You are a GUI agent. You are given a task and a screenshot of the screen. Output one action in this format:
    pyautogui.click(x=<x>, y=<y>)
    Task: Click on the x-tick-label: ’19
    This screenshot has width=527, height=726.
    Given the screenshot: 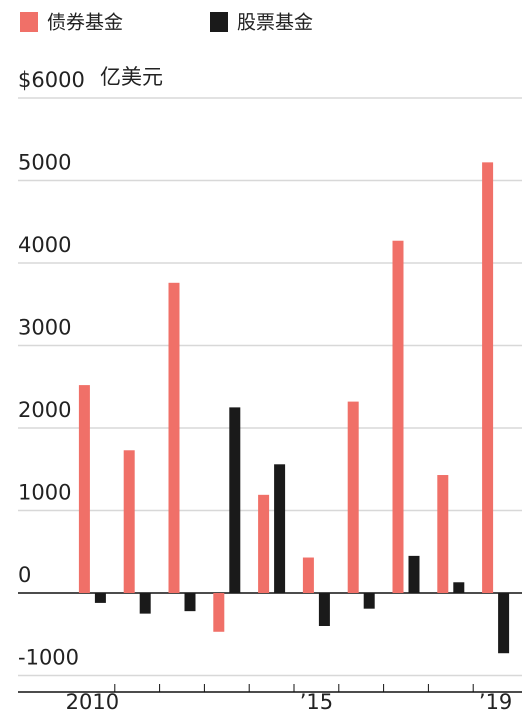 What is the action you would take?
    pyautogui.click(x=495, y=702)
    